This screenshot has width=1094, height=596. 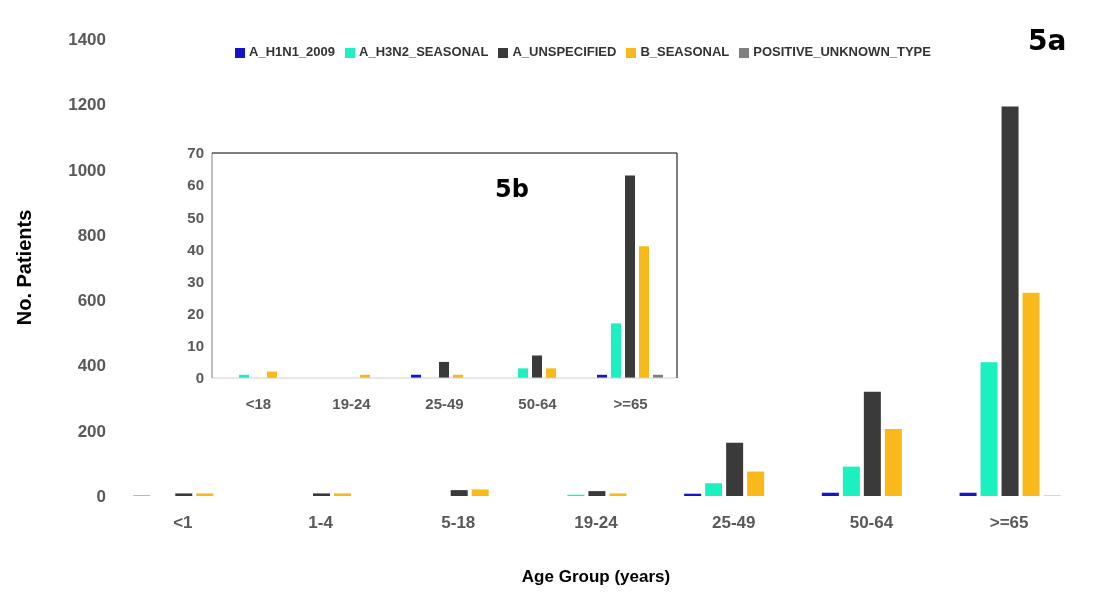 What do you see at coordinates (195, 249) in the screenshot?
I see `y-tick-label: 40` at bounding box center [195, 249].